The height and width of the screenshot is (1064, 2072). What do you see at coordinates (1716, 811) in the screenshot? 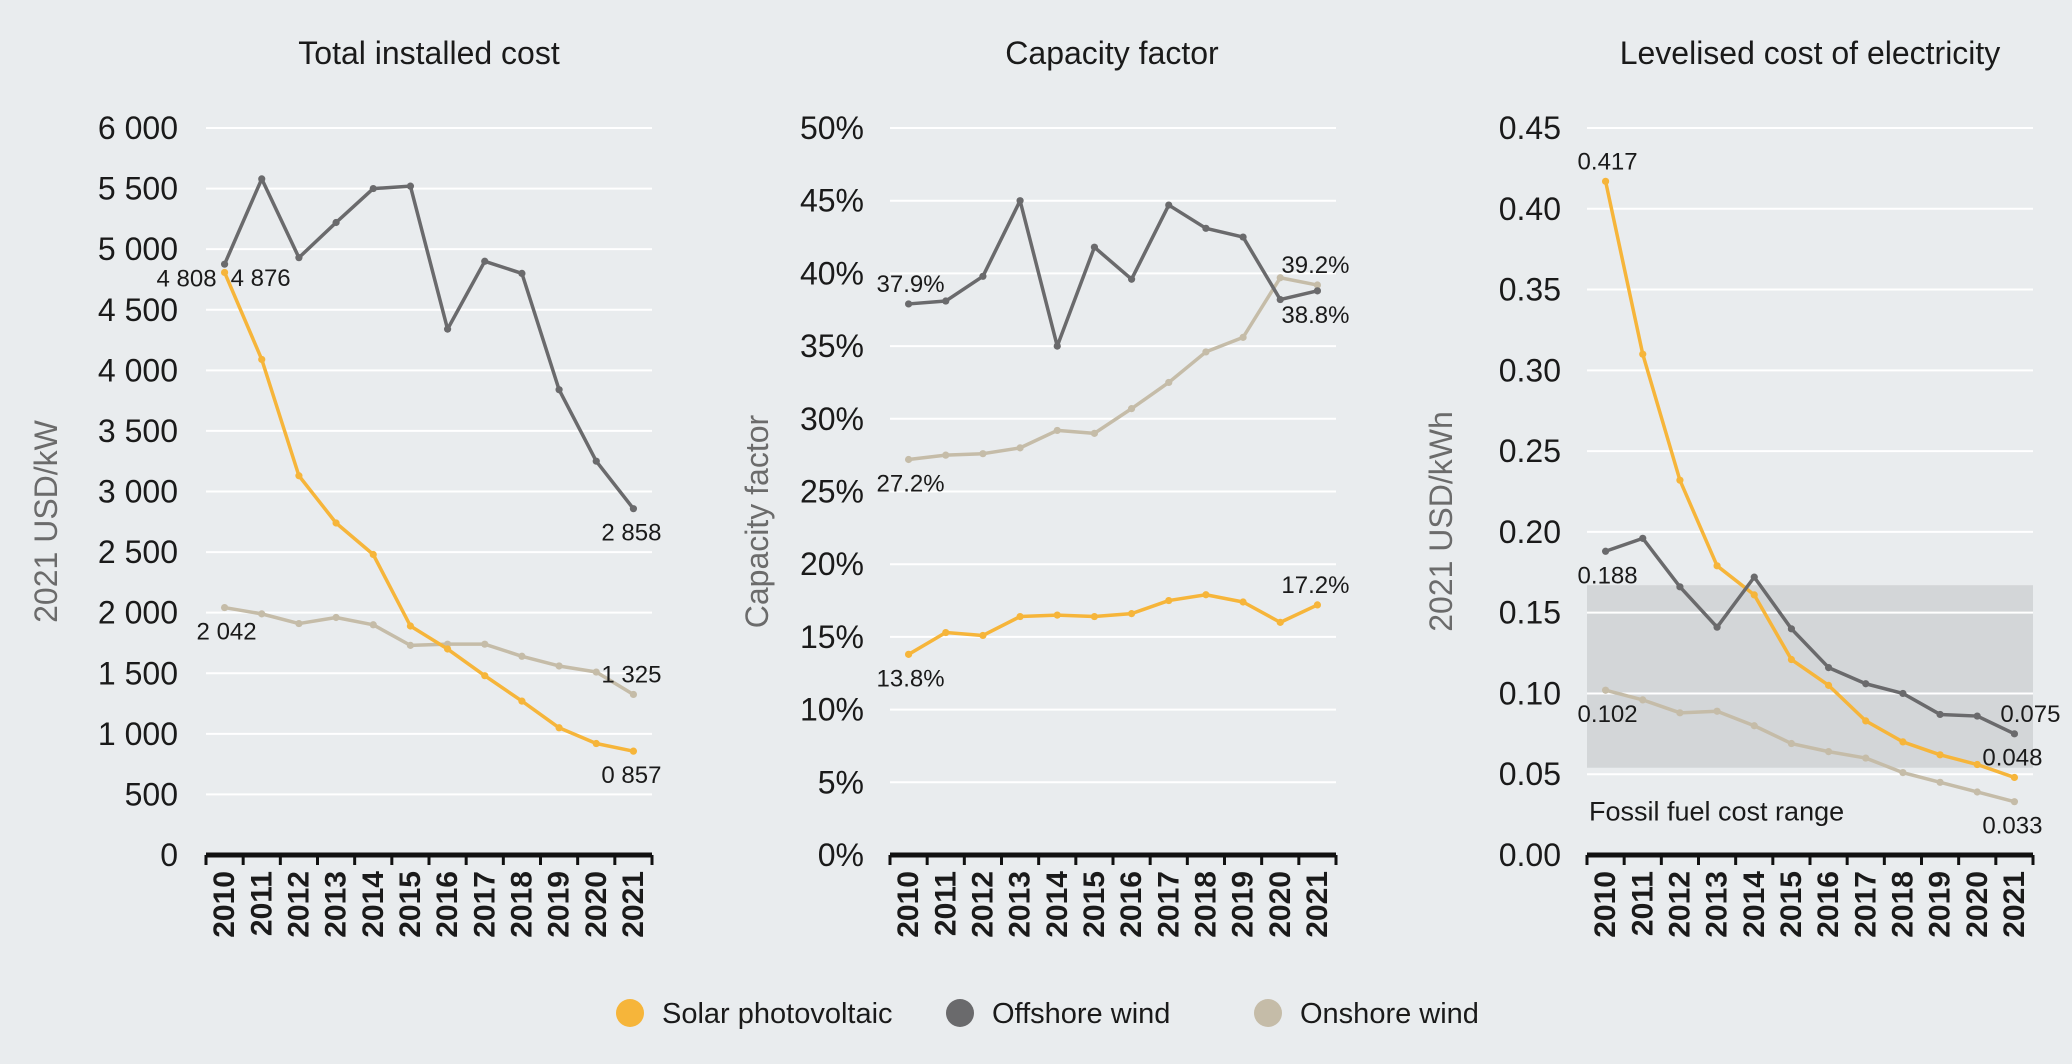
I see `band-label: Fossil fuel cost range` at bounding box center [1716, 811].